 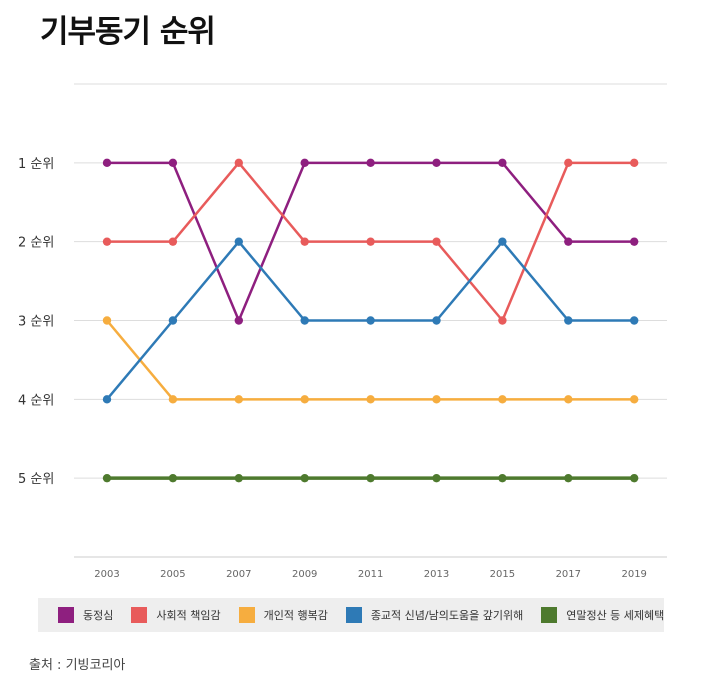 I want to click on x-tick-label: 2015, so click(x=502, y=574).